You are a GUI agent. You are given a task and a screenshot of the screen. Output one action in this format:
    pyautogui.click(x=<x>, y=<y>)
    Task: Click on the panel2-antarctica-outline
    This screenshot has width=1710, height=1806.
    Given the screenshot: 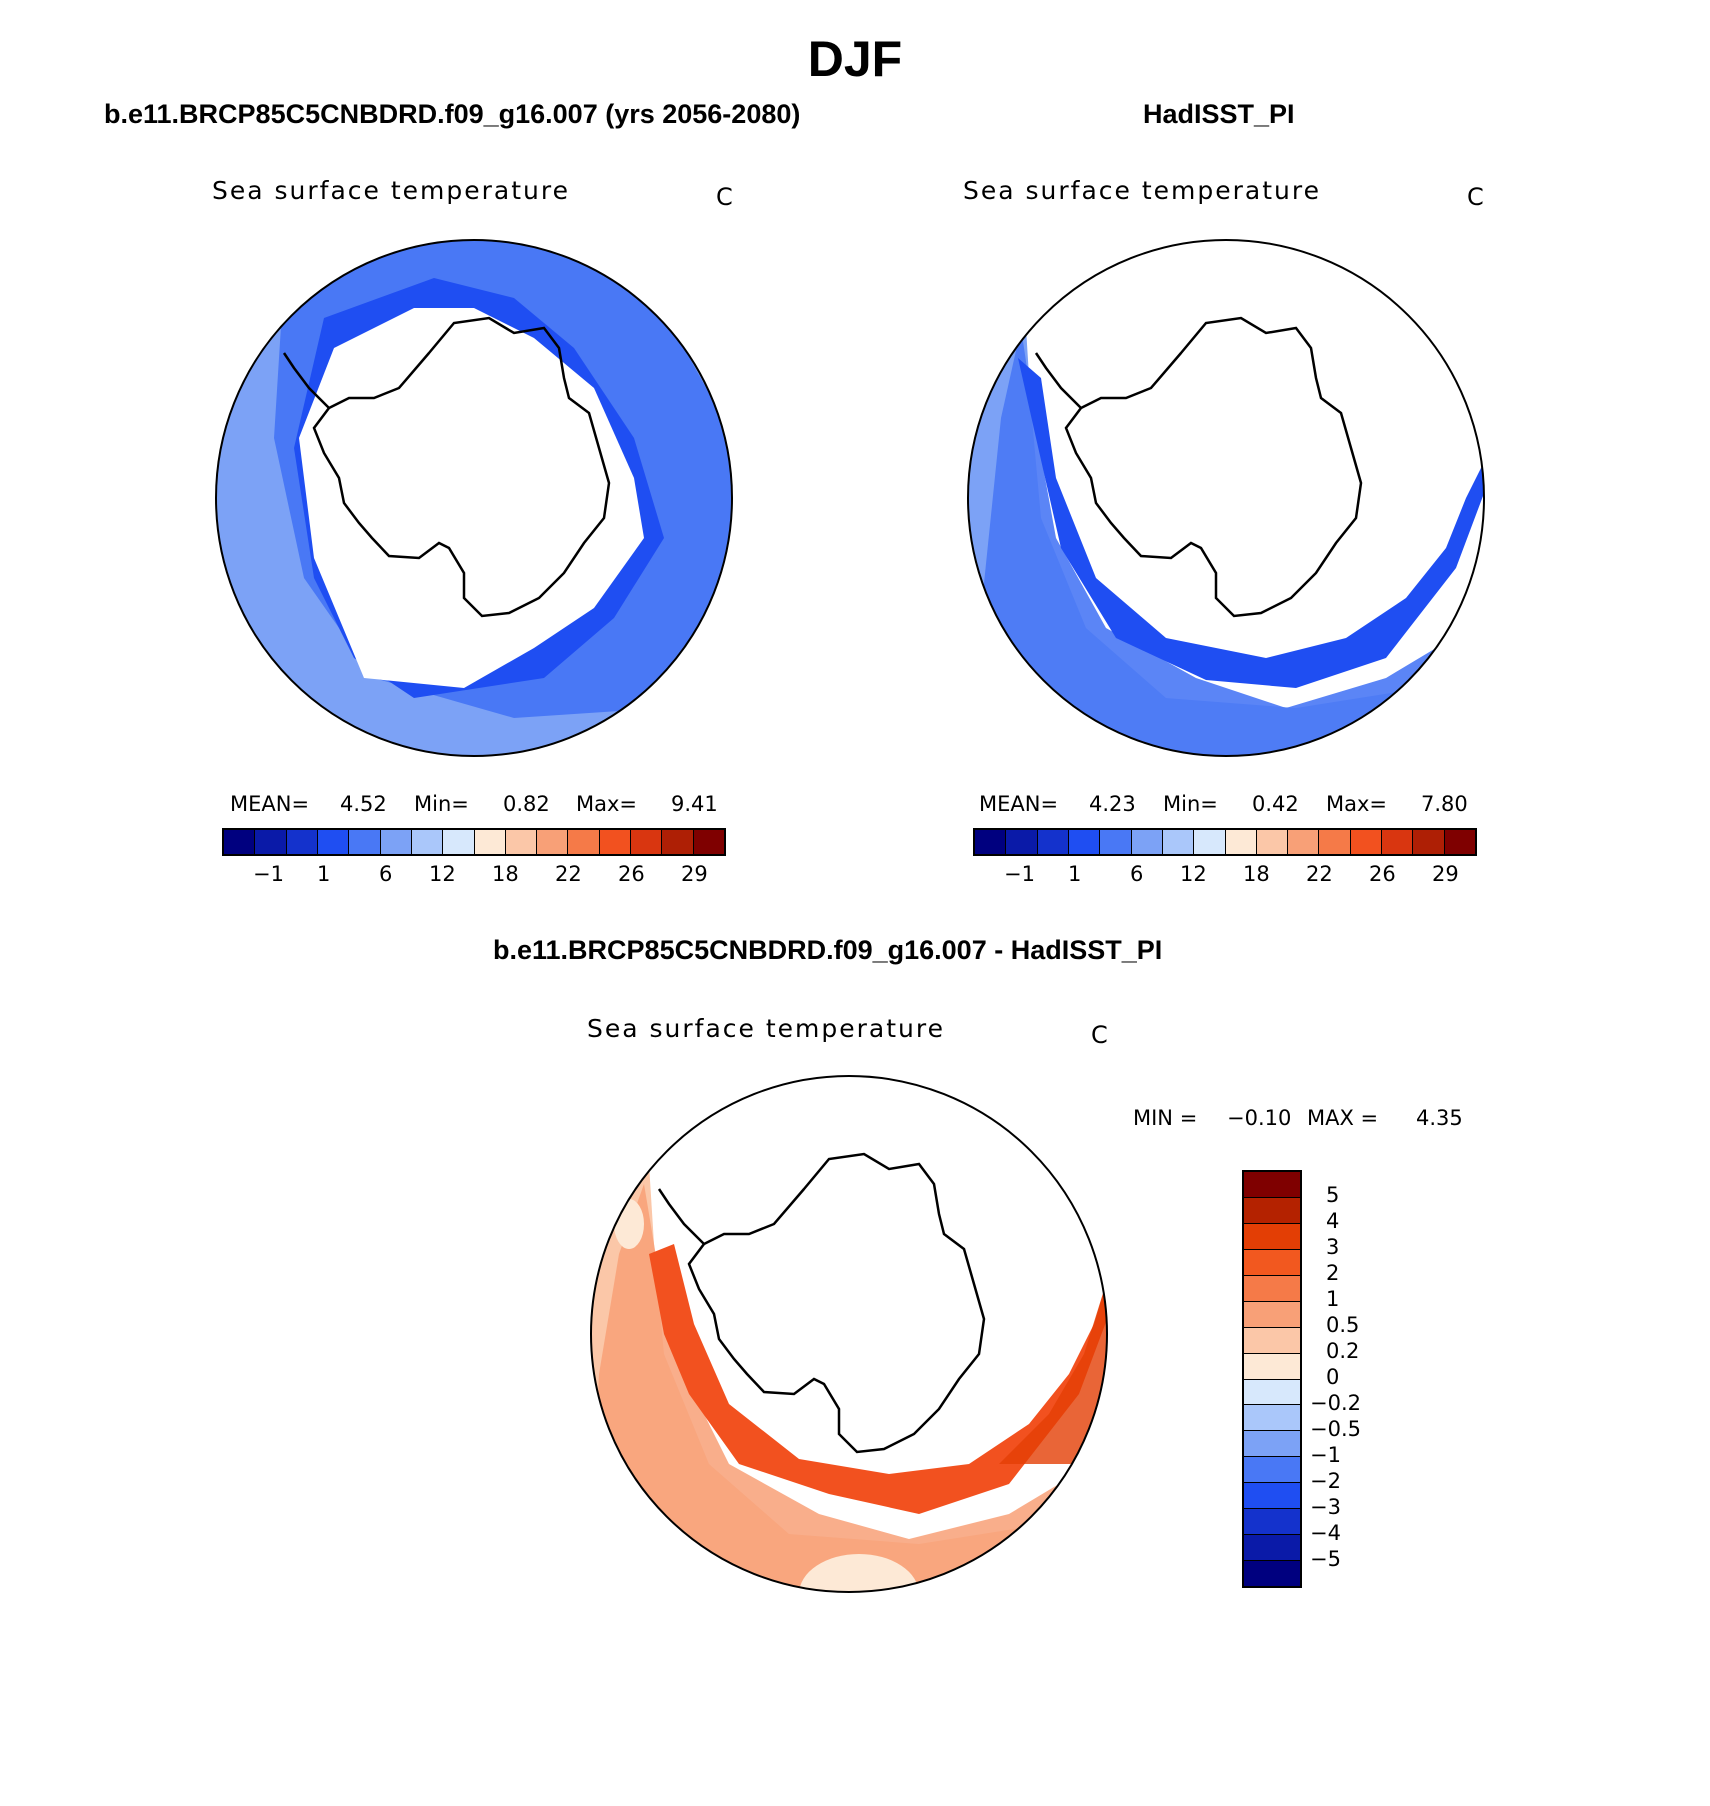 What is the action you would take?
    pyautogui.click(x=1213, y=467)
    